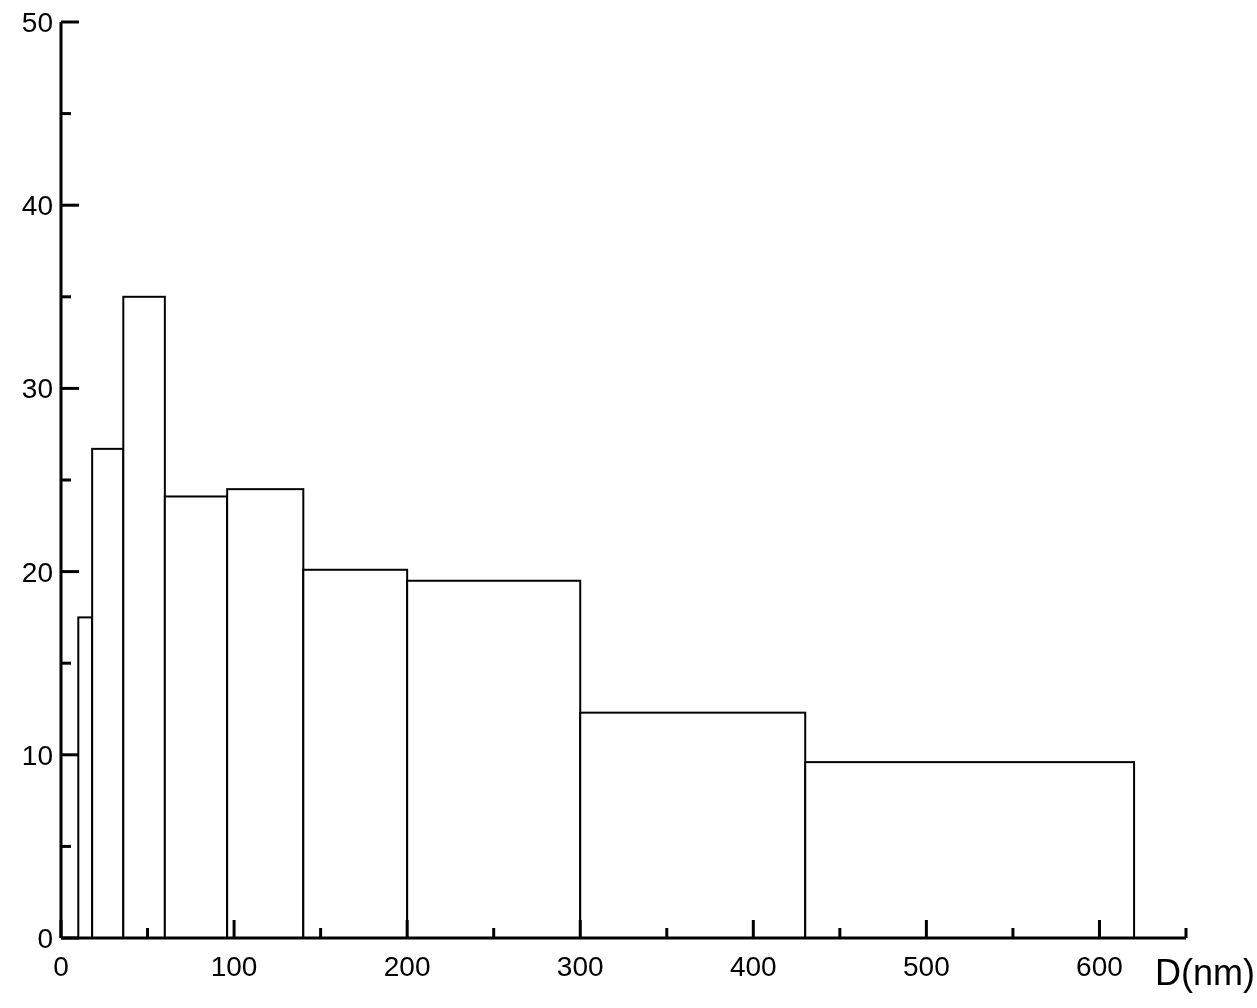 Image resolution: width=1257 pixels, height=1008 pixels. What do you see at coordinates (45, 938) in the screenshot?
I see `y-tick-label: 0` at bounding box center [45, 938].